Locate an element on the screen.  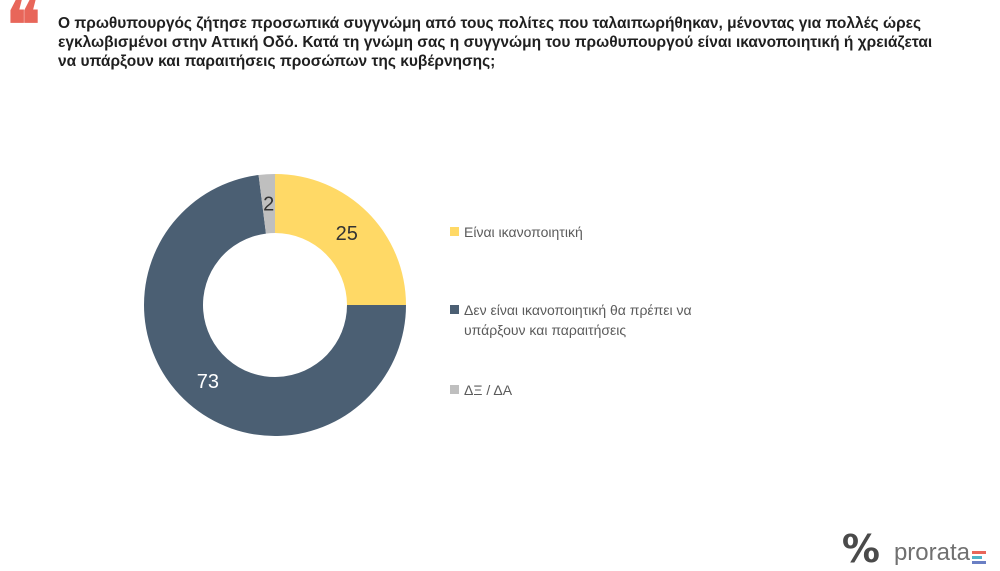
legend-label: ΔΞ / ΔΑ is located at coordinates (488, 390).